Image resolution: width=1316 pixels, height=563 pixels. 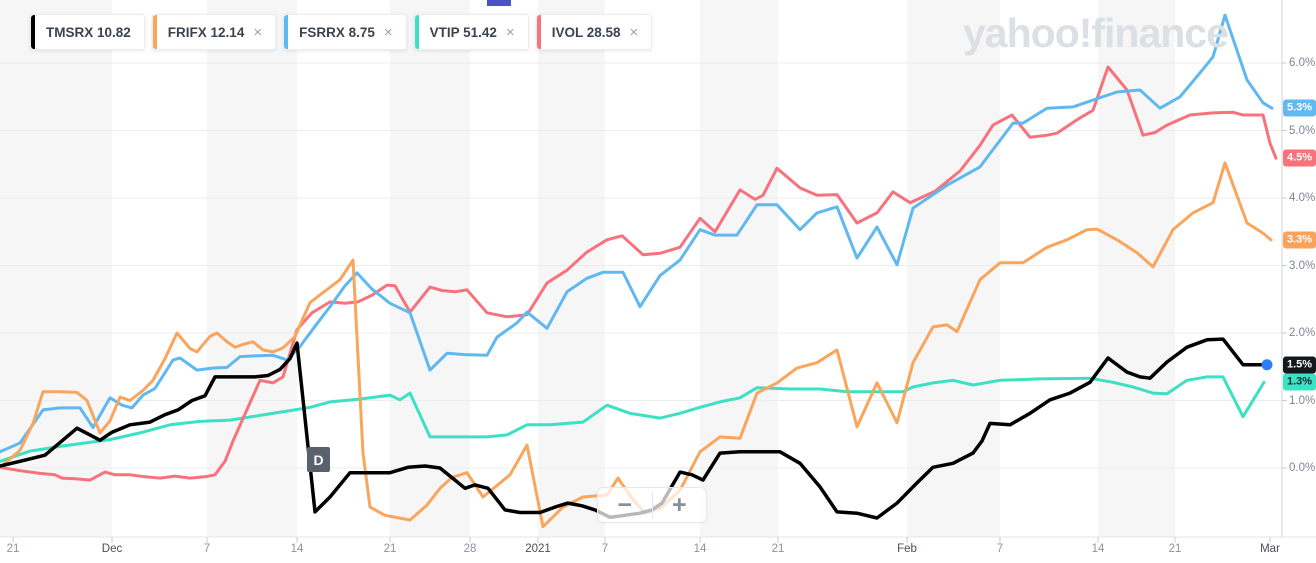 What do you see at coordinates (1299, 365) in the screenshot?
I see `price-badge-tmsrx: 1.5%` at bounding box center [1299, 365].